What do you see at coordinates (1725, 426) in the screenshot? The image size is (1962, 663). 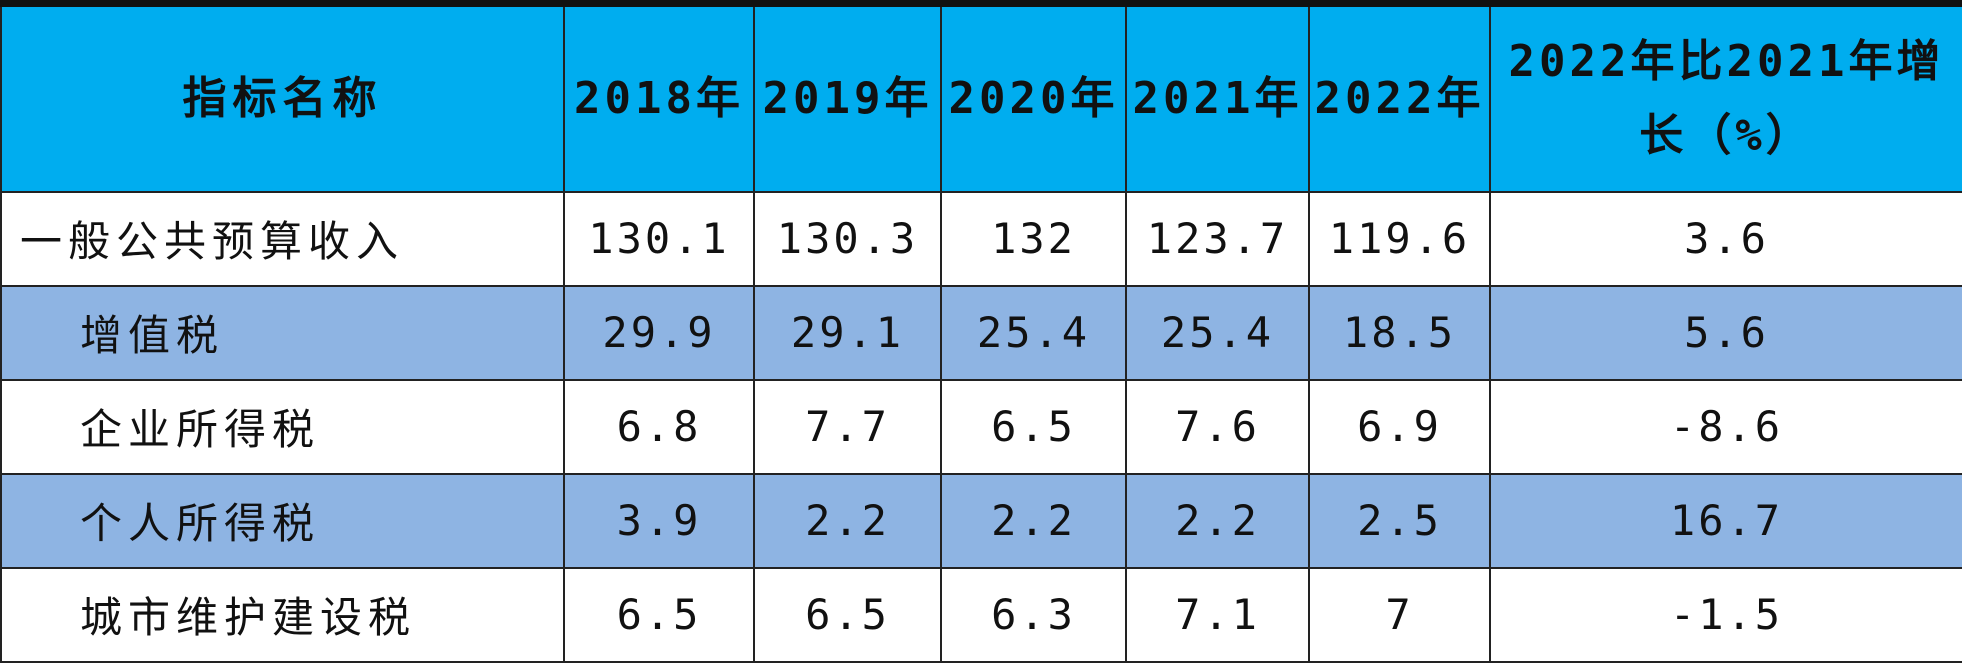 I see `change-cell: -8.6` at bounding box center [1725, 426].